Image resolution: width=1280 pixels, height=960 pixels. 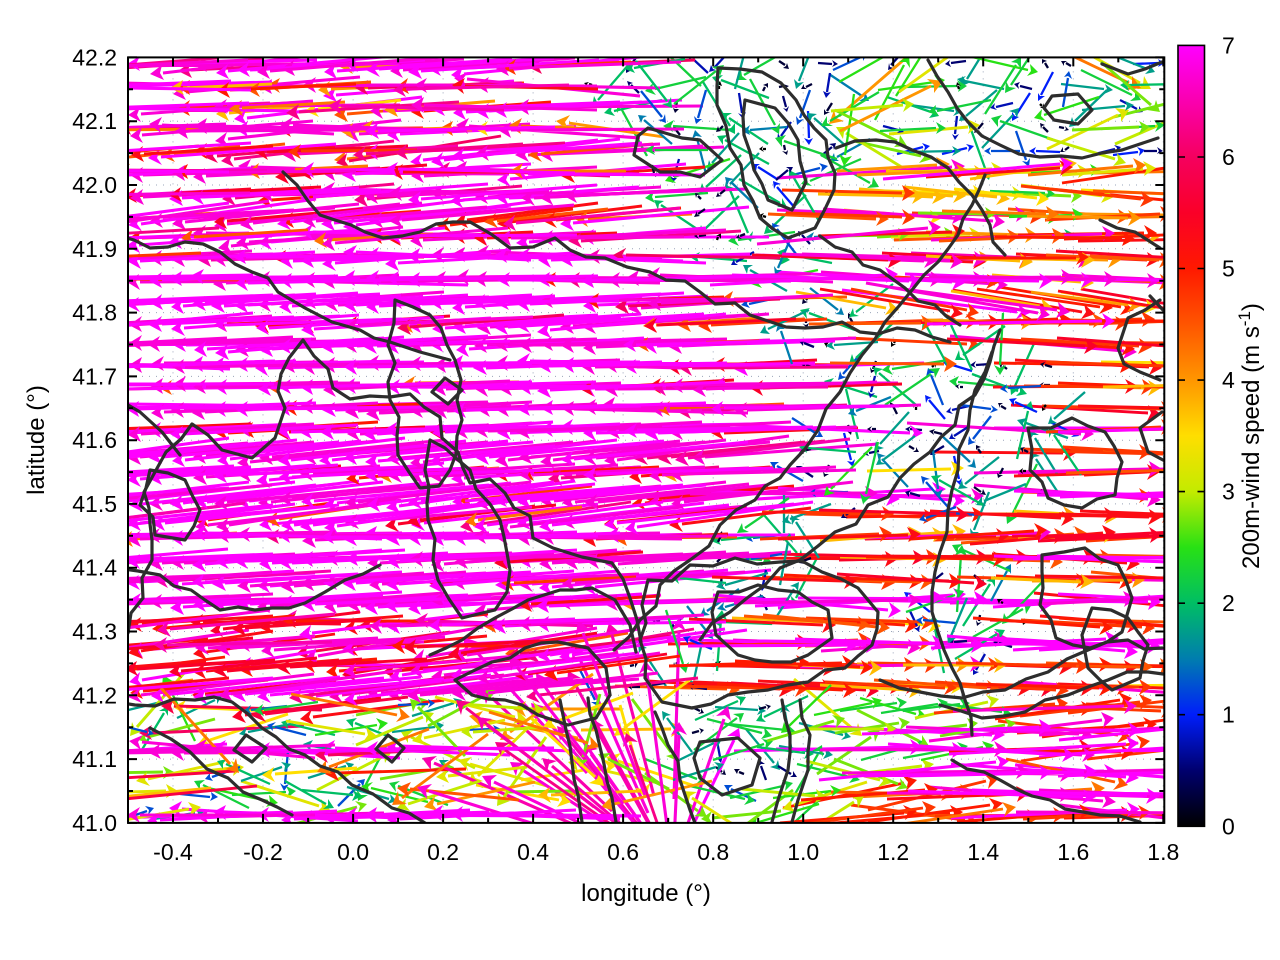 I want to click on svg-text: 42.0, so click(x=94, y=185).